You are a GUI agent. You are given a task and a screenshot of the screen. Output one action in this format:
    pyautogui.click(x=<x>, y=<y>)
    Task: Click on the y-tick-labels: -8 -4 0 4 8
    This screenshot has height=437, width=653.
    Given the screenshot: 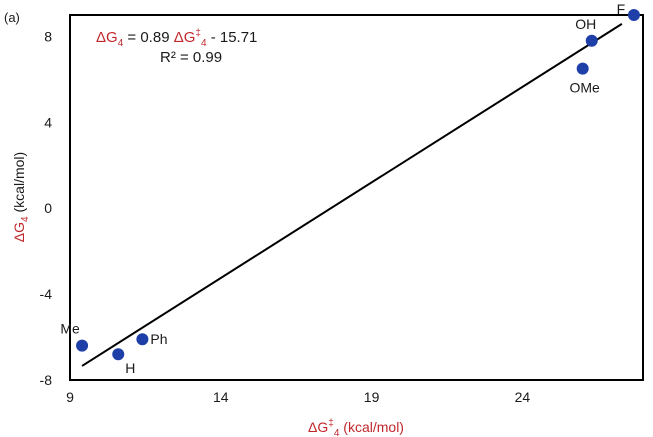 What is the action you would take?
    pyautogui.click(x=46, y=208)
    